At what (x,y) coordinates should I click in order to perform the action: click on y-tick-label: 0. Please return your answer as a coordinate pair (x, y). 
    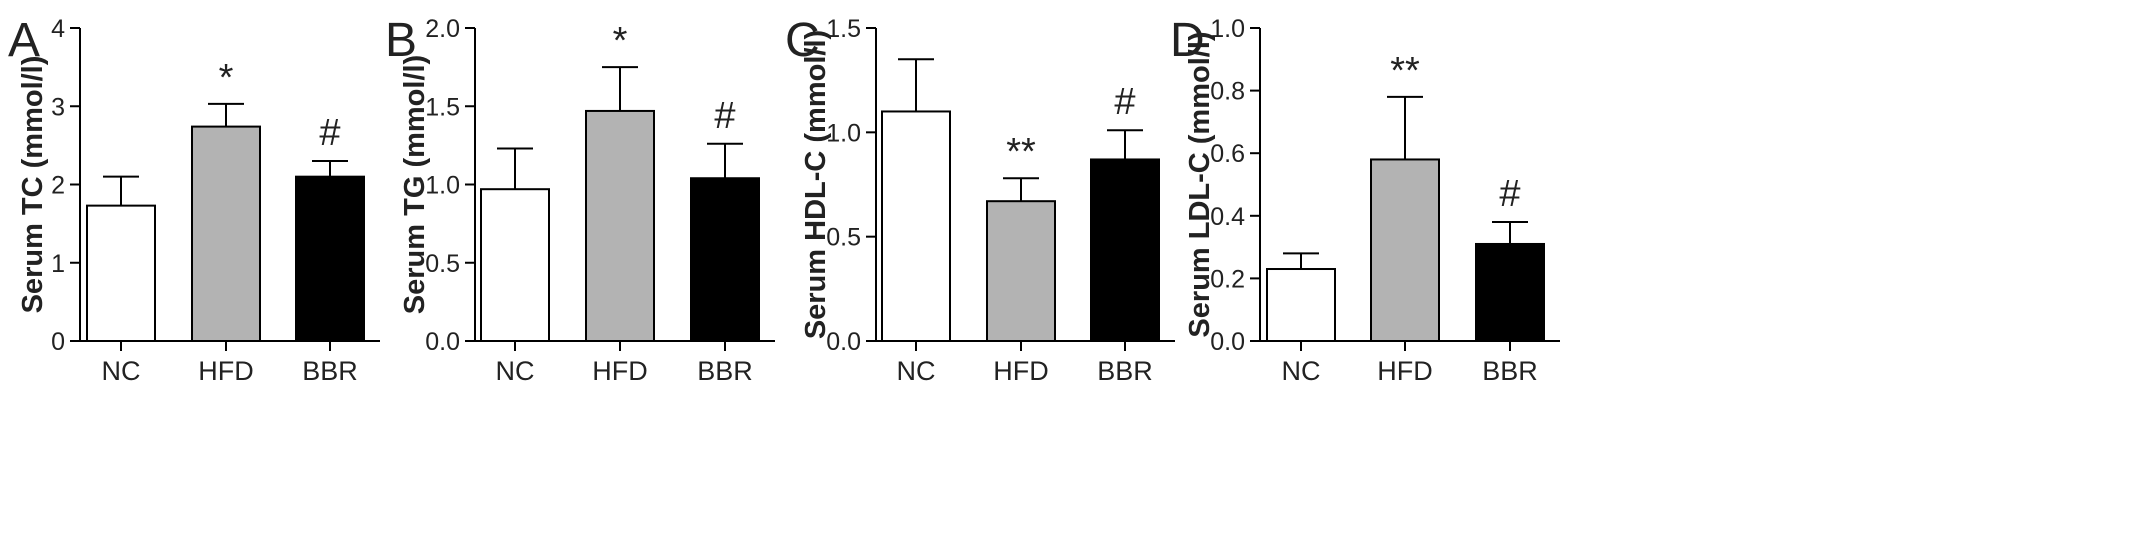
    Looking at the image, I should click on (58, 342).